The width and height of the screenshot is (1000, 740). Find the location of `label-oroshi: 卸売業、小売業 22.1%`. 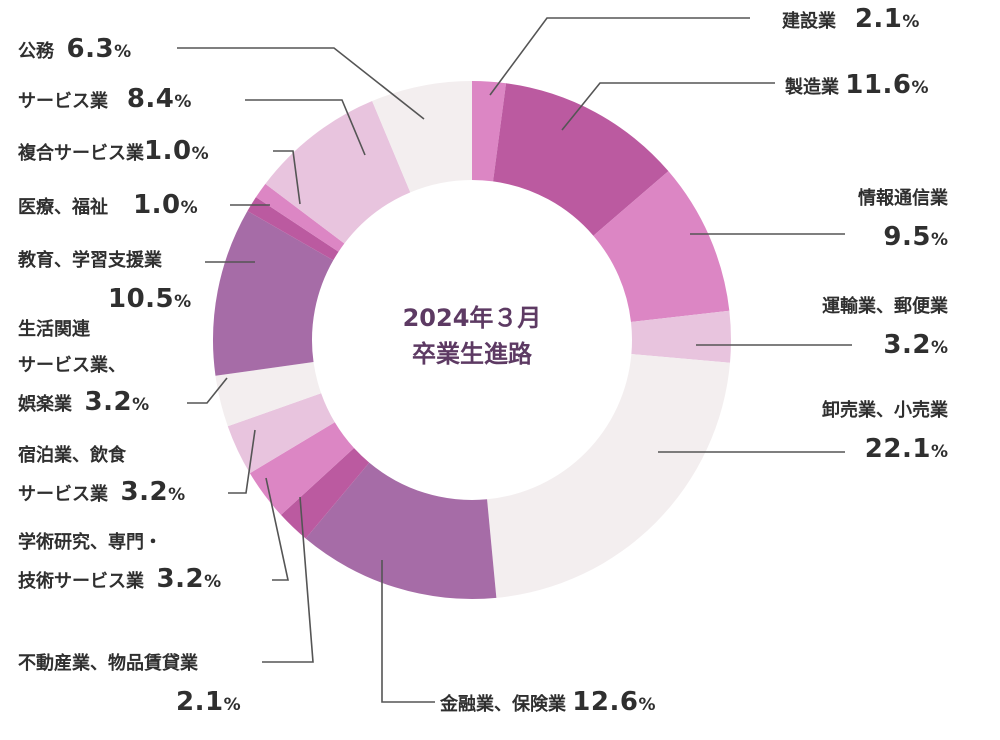

label-oroshi: 卸売業、小売業 22.1% is located at coordinates (885, 431).